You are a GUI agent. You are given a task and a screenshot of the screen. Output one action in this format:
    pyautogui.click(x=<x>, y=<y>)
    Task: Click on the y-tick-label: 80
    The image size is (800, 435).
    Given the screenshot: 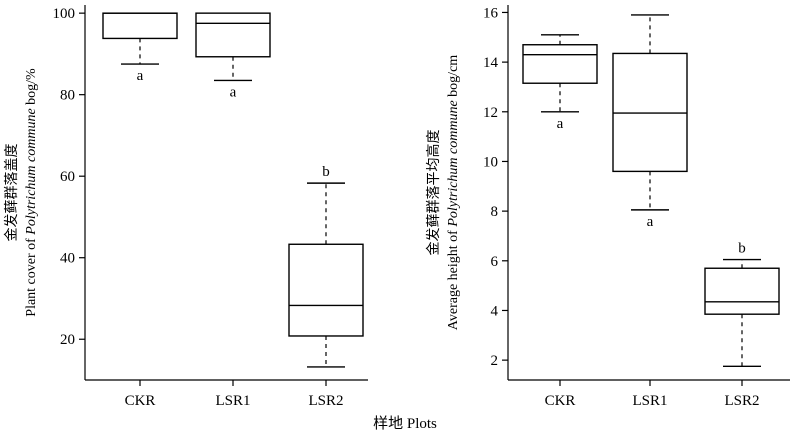 What is the action you would take?
    pyautogui.click(x=67, y=96)
    